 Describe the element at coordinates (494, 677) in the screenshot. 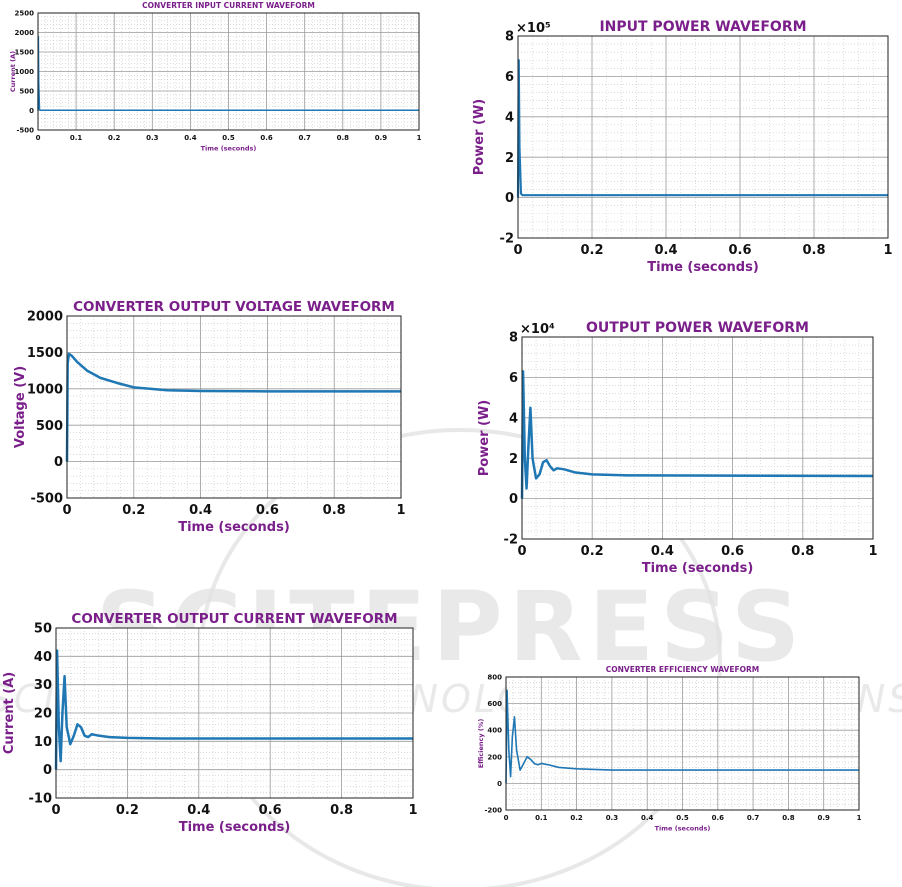

I see `y-tick-label: 800` at that location.